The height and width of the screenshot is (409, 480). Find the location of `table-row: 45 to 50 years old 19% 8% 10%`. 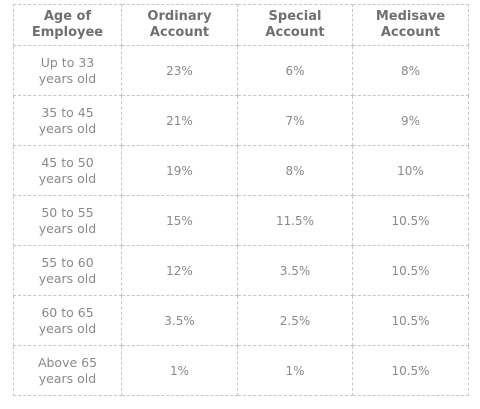

table-row: 45 to 50 years old 19% 8% 10% is located at coordinates (241, 170).